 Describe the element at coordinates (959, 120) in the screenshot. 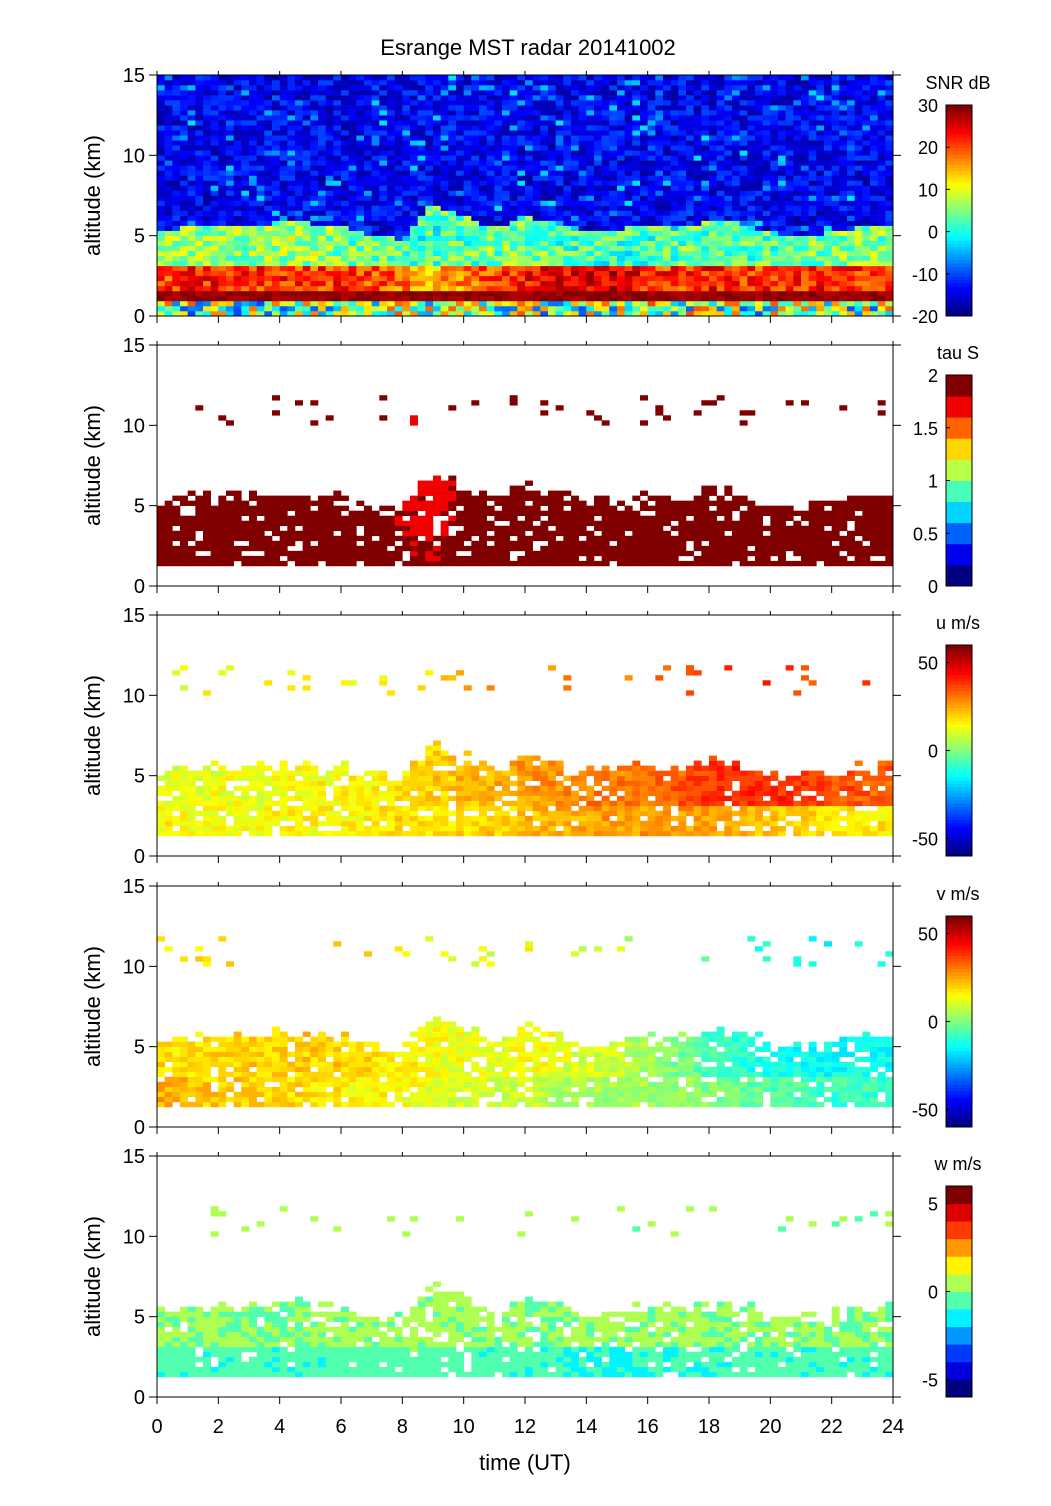

I see `colorbar-segment` at that location.